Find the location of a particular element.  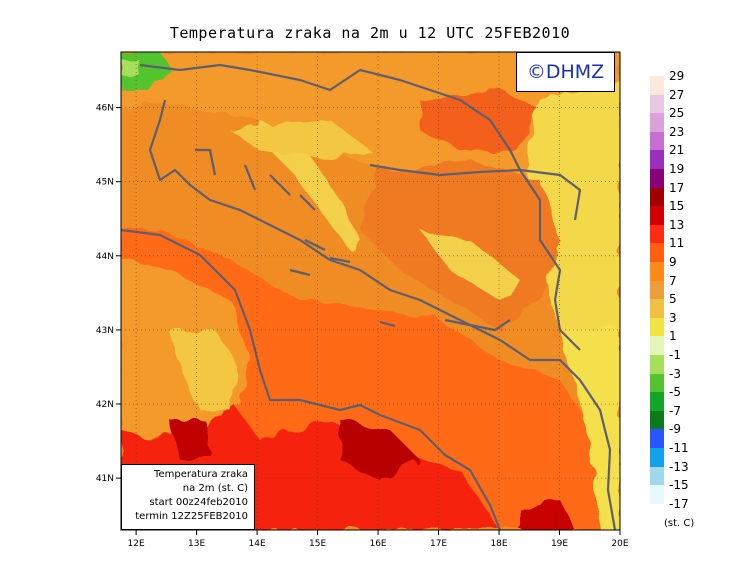

x-tick-label: 15E is located at coordinates (317, 544).